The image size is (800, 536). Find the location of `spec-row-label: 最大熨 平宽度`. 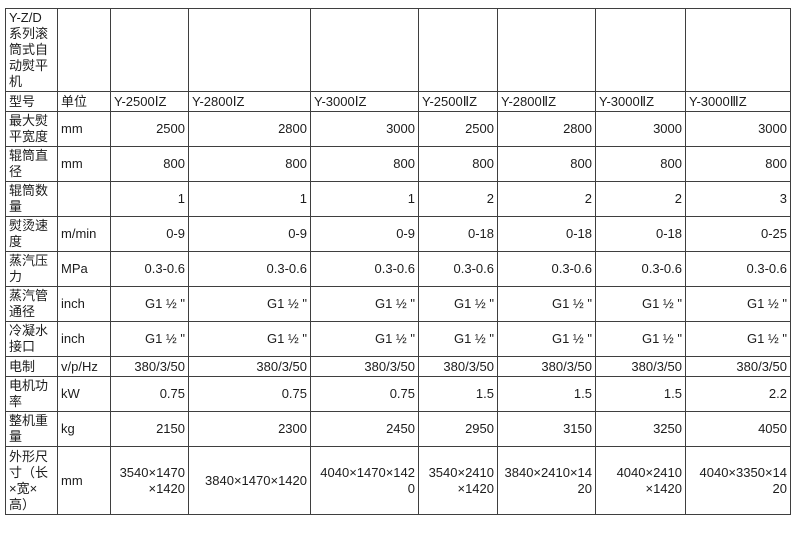

spec-row-label: 最大熨 平宽度 is located at coordinates (31, 129).